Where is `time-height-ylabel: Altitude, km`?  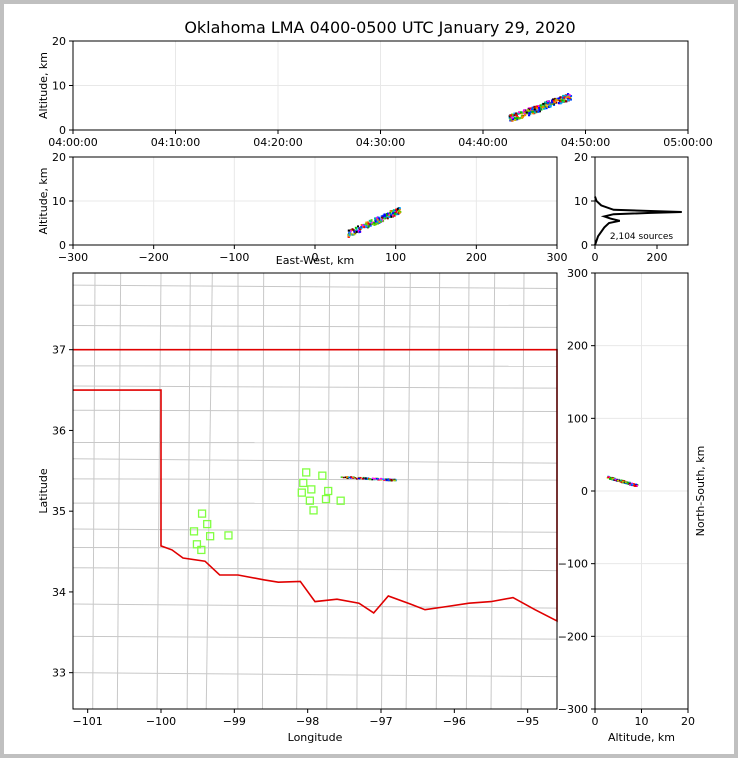 time-height-ylabel: Altitude, km is located at coordinates (43, 85).